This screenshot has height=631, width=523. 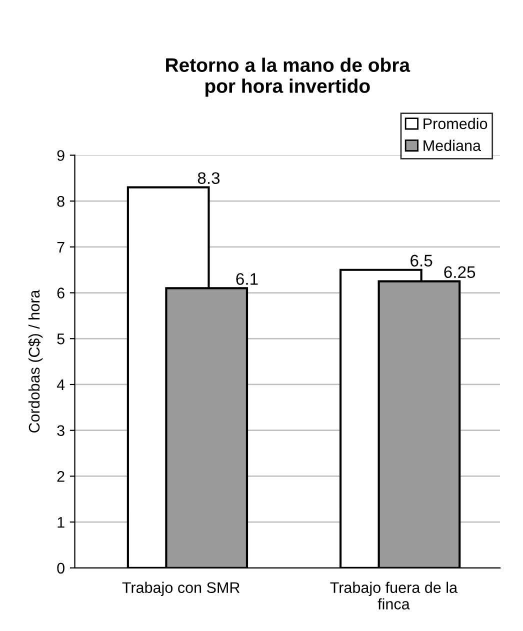 What do you see at coordinates (60, 293) in the screenshot?
I see `y-tick-label: 6` at bounding box center [60, 293].